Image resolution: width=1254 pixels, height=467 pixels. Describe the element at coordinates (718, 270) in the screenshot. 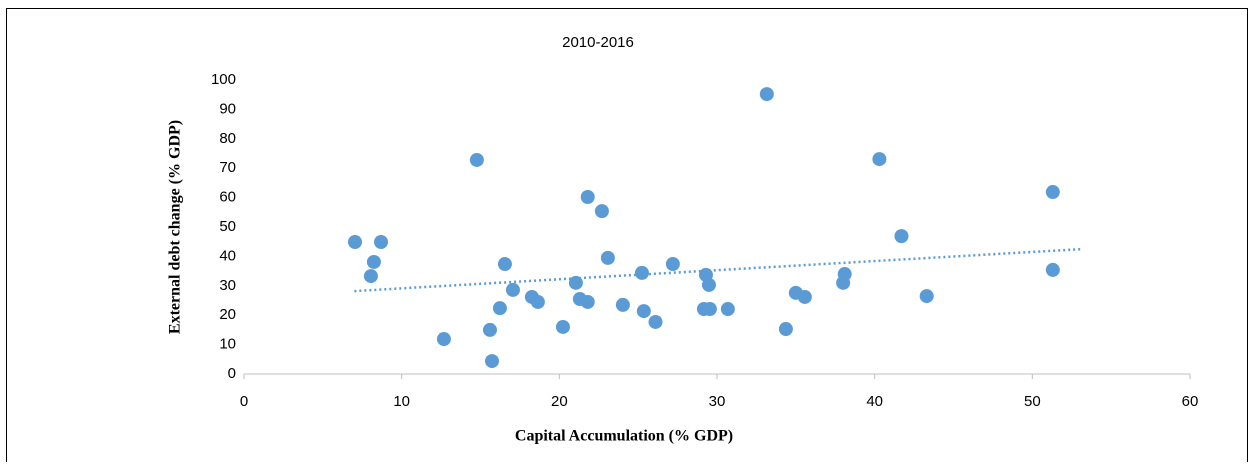

I see `trendline` at that location.